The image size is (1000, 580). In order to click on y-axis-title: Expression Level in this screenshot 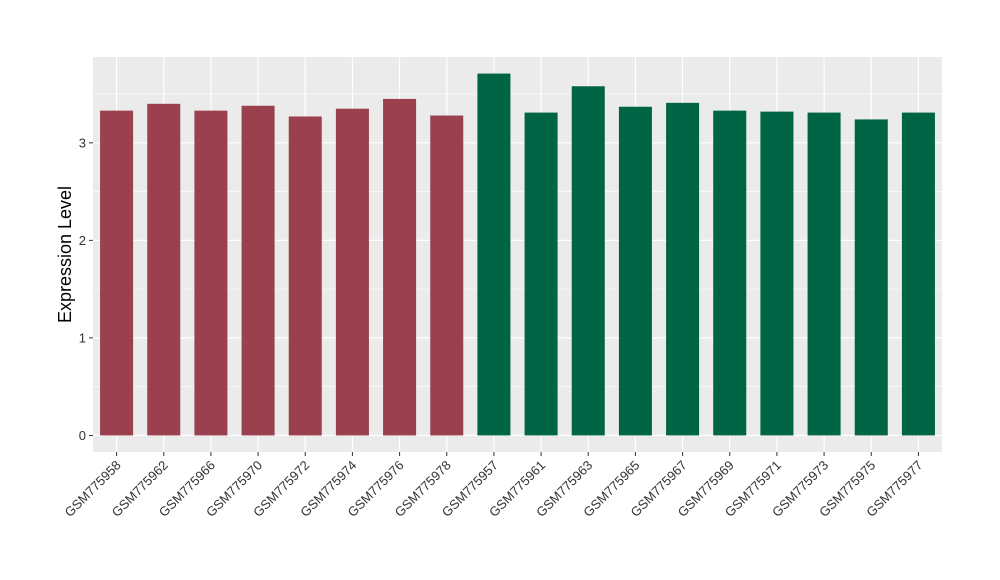, I will do `click(65, 254)`.